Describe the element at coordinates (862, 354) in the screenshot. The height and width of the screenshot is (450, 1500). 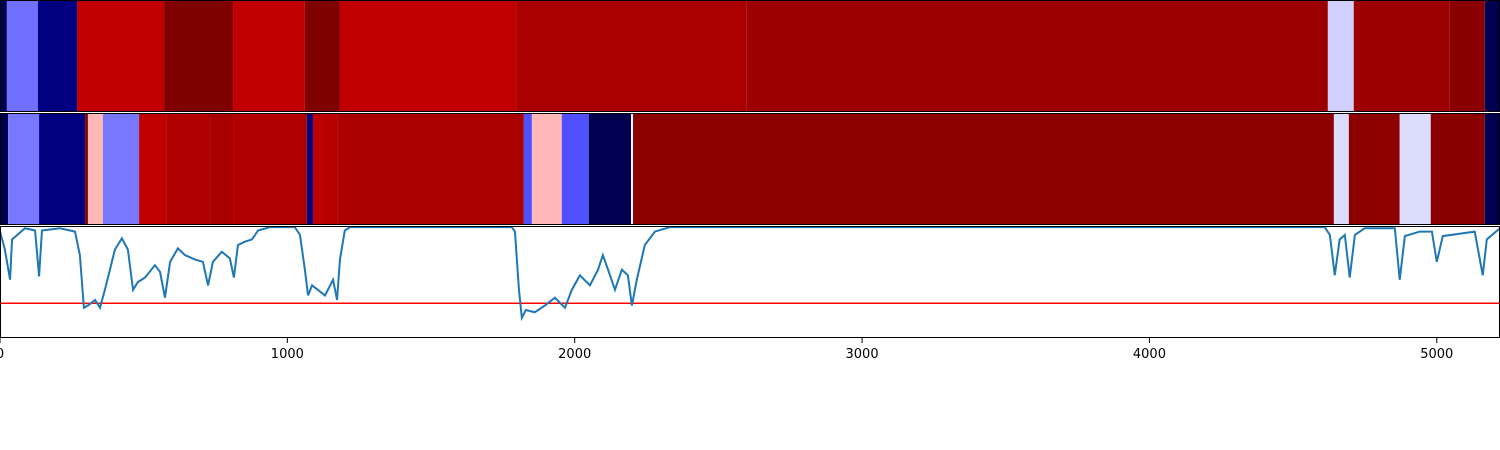
I see `x-tick-label: 3000` at that location.